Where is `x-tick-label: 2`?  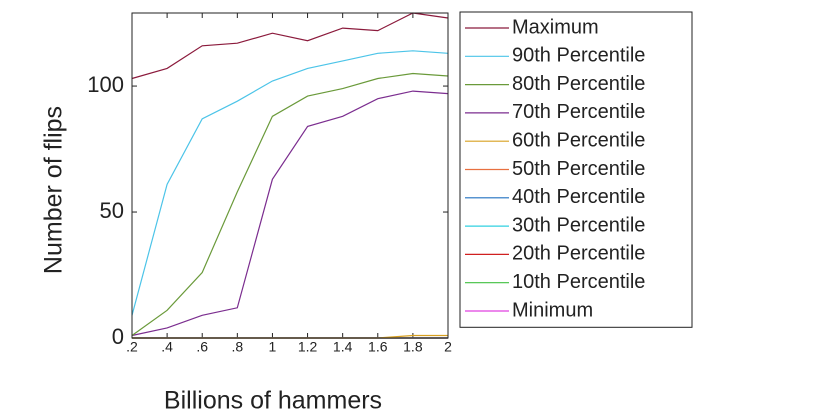 x-tick-label: 2 is located at coordinates (448, 347).